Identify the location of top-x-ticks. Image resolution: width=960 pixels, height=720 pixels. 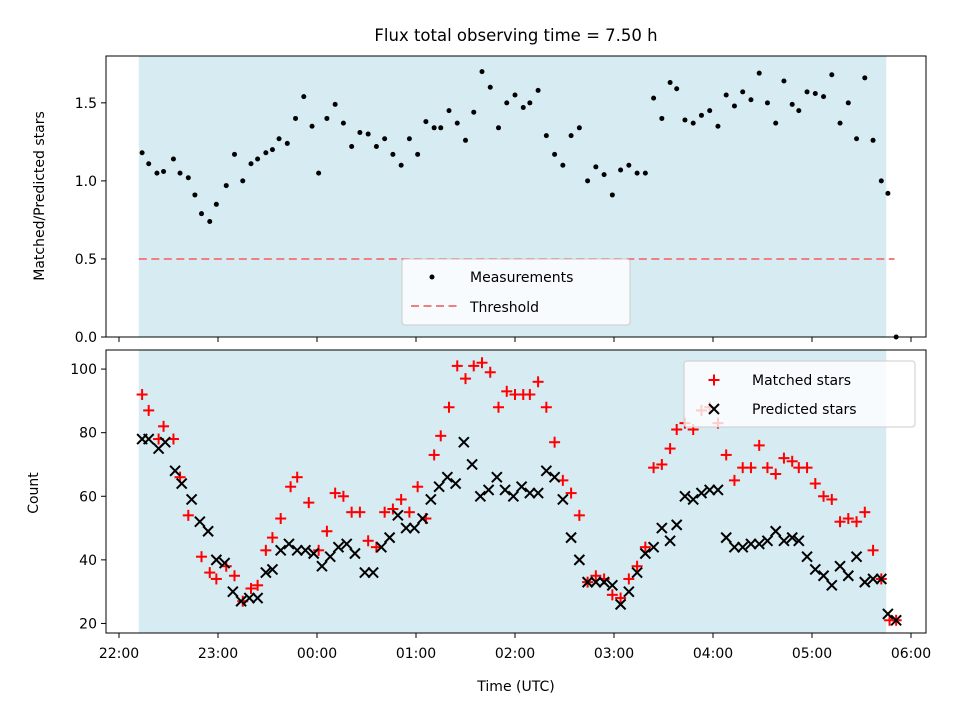
(515, 339).